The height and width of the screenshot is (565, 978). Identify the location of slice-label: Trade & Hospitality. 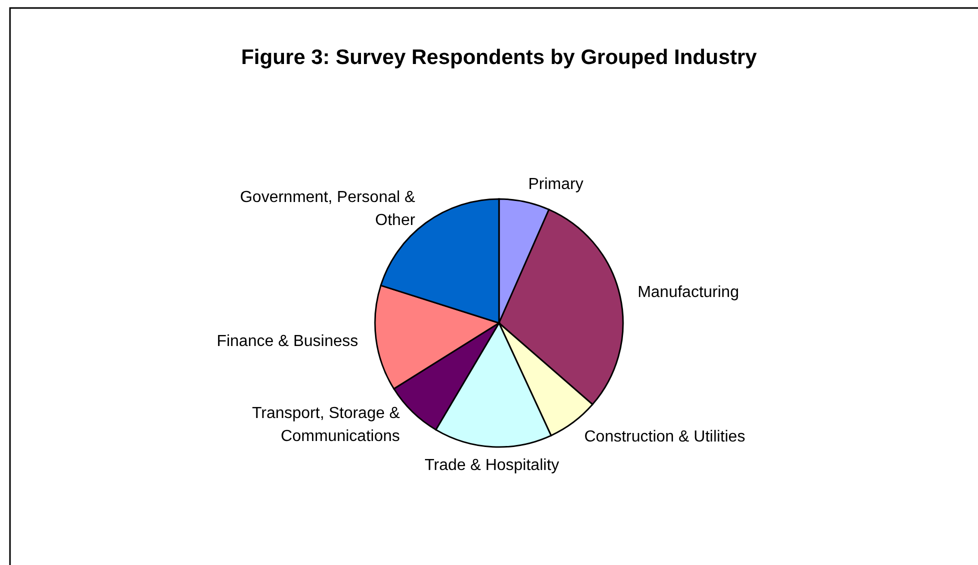
(492, 465).